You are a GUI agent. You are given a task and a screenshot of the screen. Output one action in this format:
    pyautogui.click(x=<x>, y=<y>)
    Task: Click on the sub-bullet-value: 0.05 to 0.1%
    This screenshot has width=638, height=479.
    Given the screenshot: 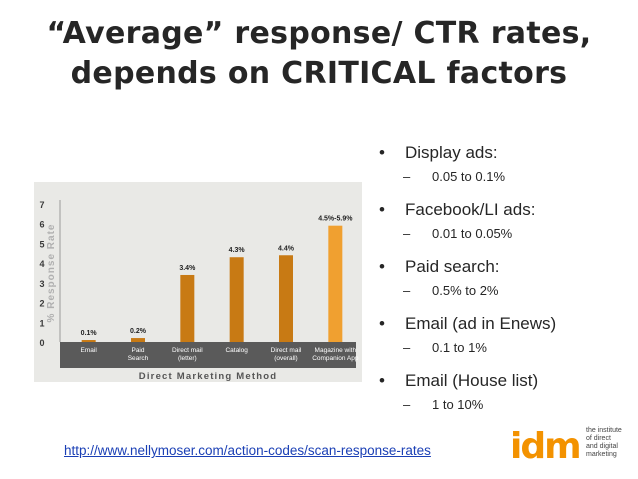 What is the action you would take?
    pyautogui.click(x=468, y=176)
    